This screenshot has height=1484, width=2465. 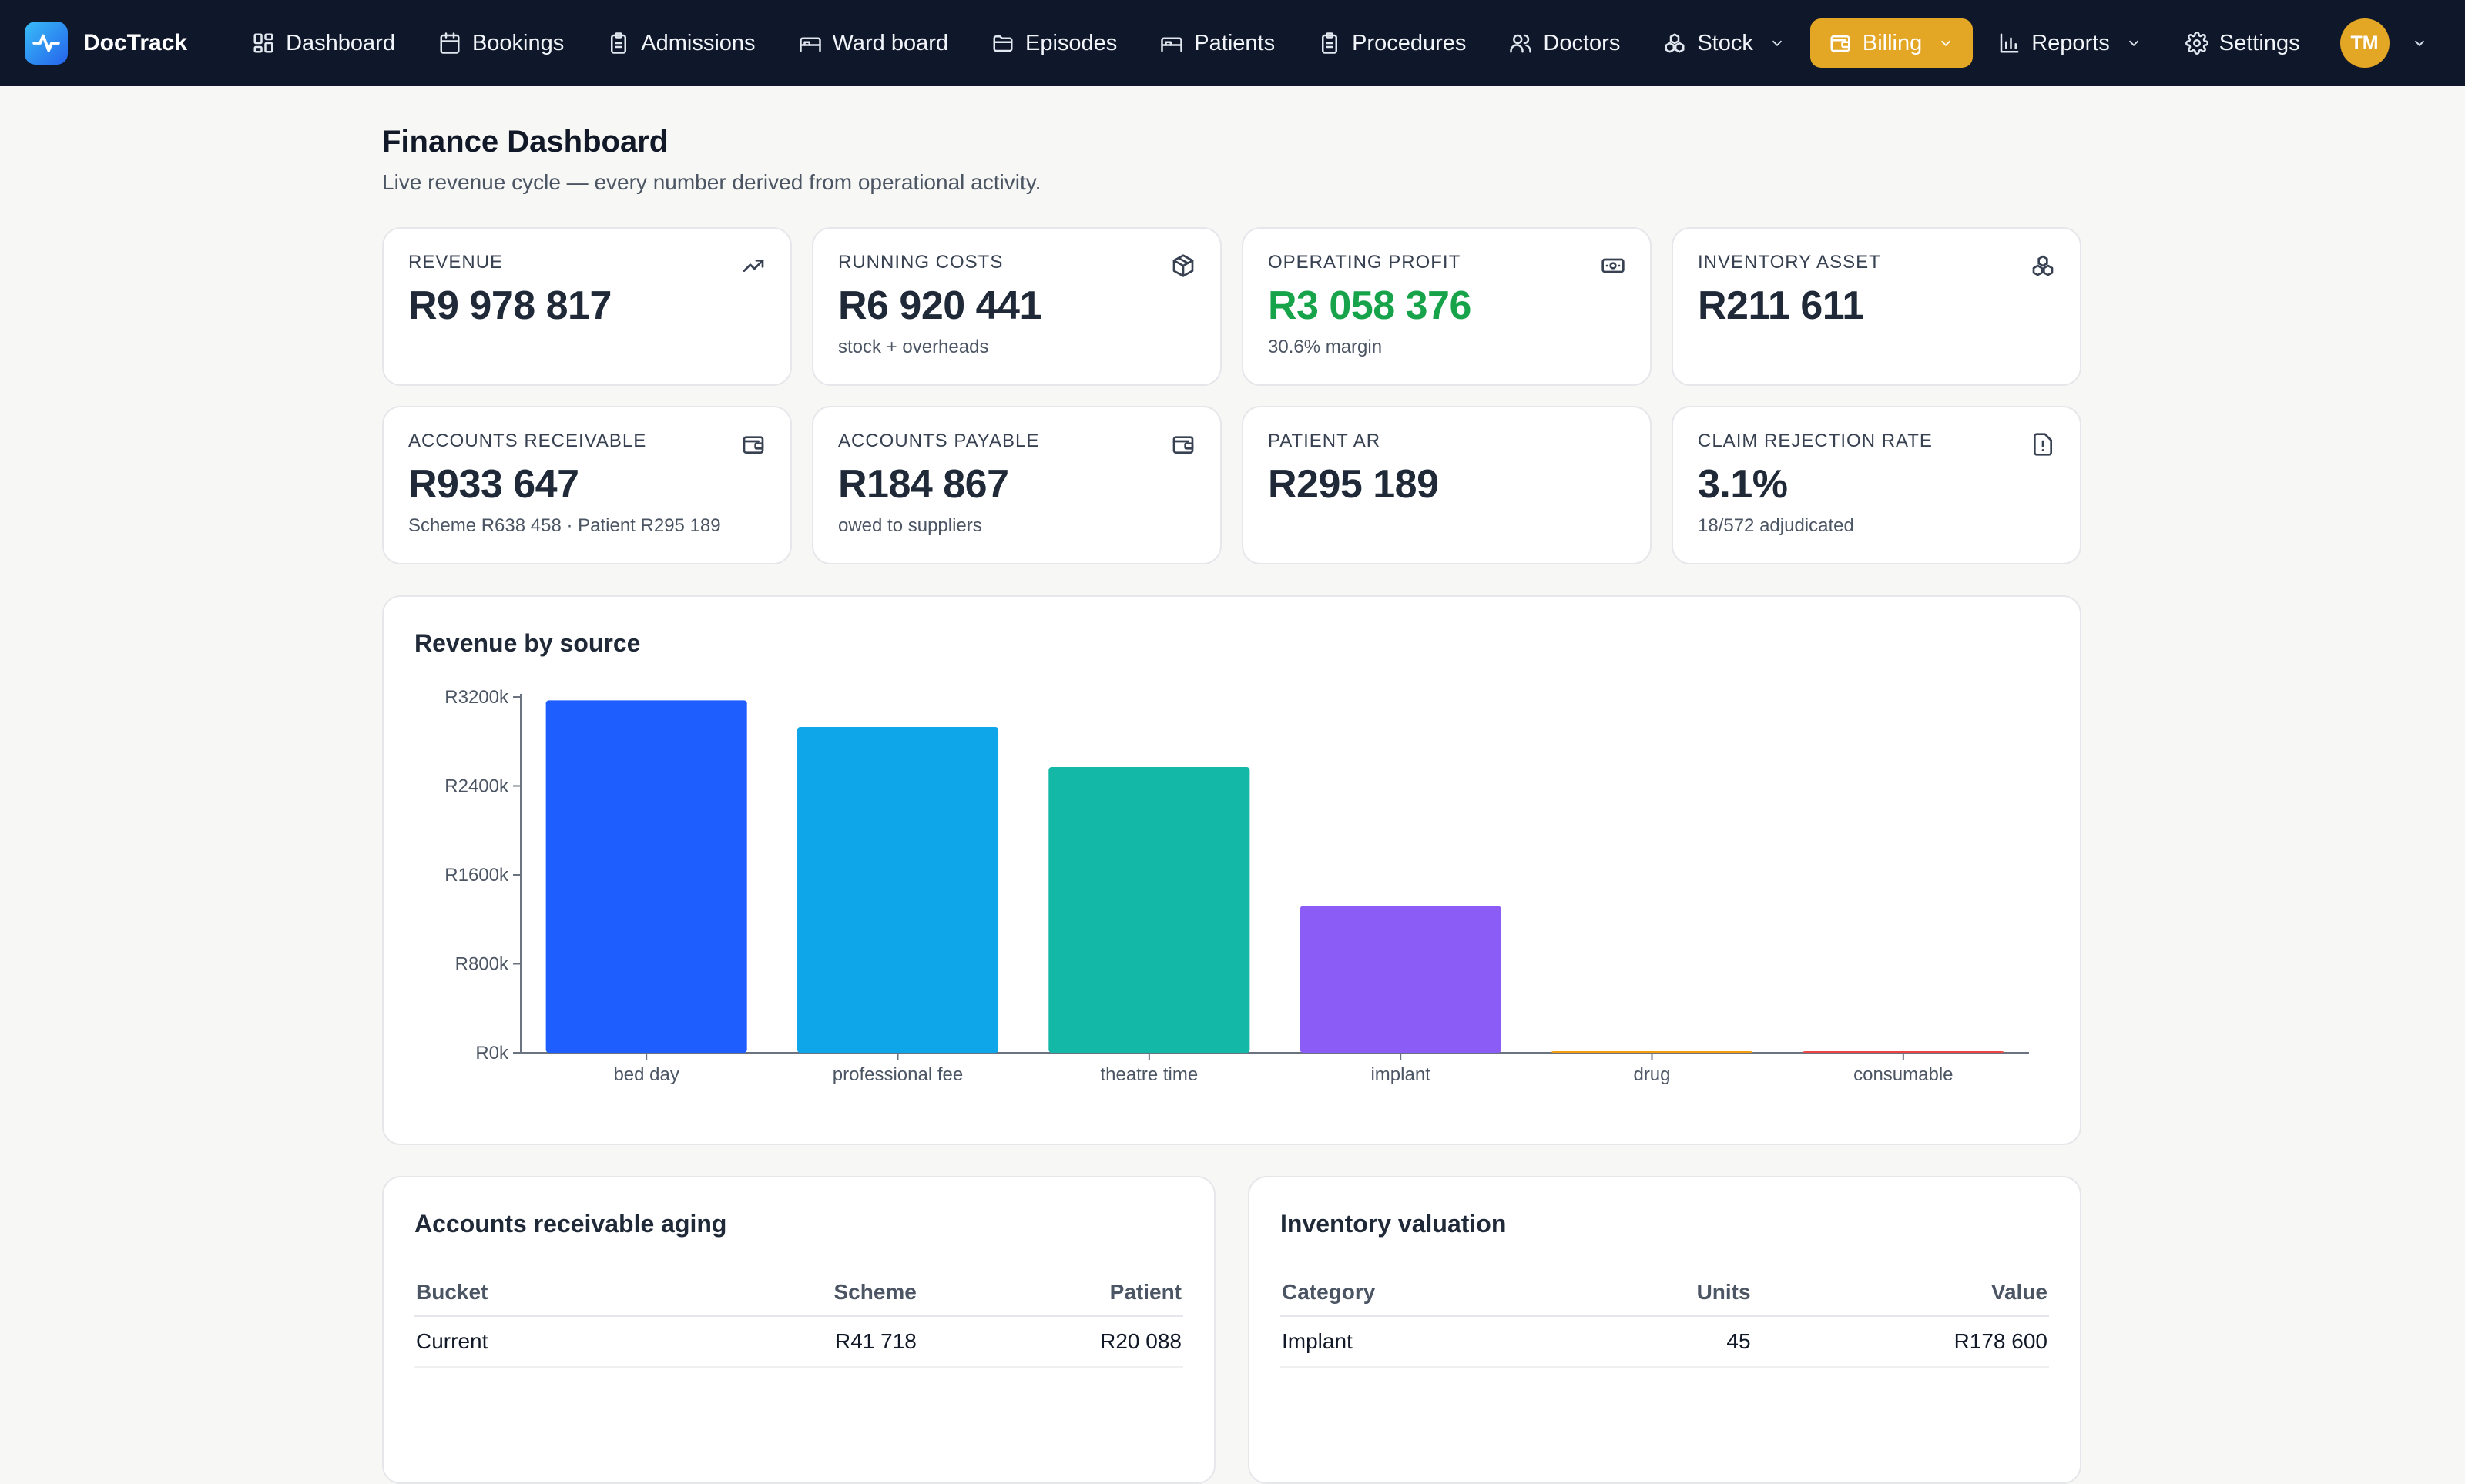 I want to click on bar-professional-fee, so click(x=898, y=889).